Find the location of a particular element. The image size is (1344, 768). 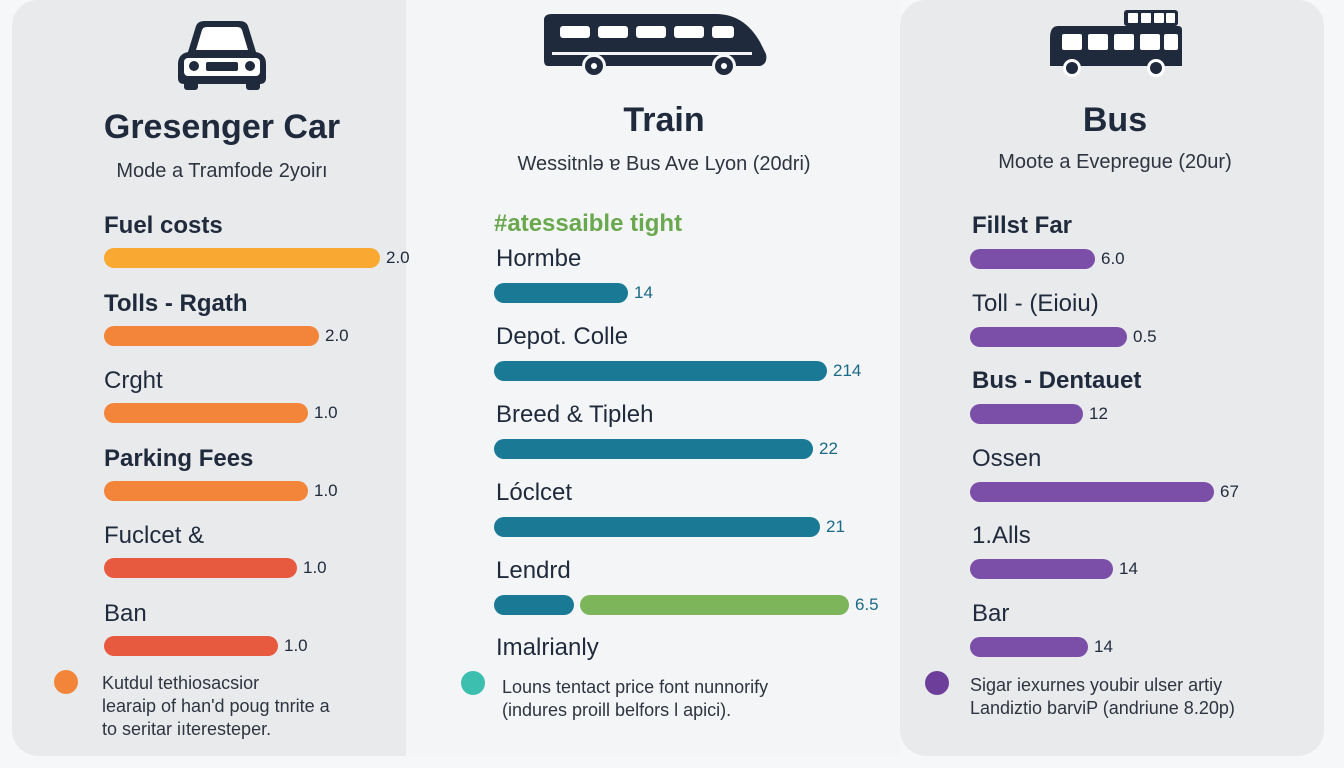

bus-note-line-1: Sigar iexurnes youbir ulser artiy is located at coordinates (1096, 685).